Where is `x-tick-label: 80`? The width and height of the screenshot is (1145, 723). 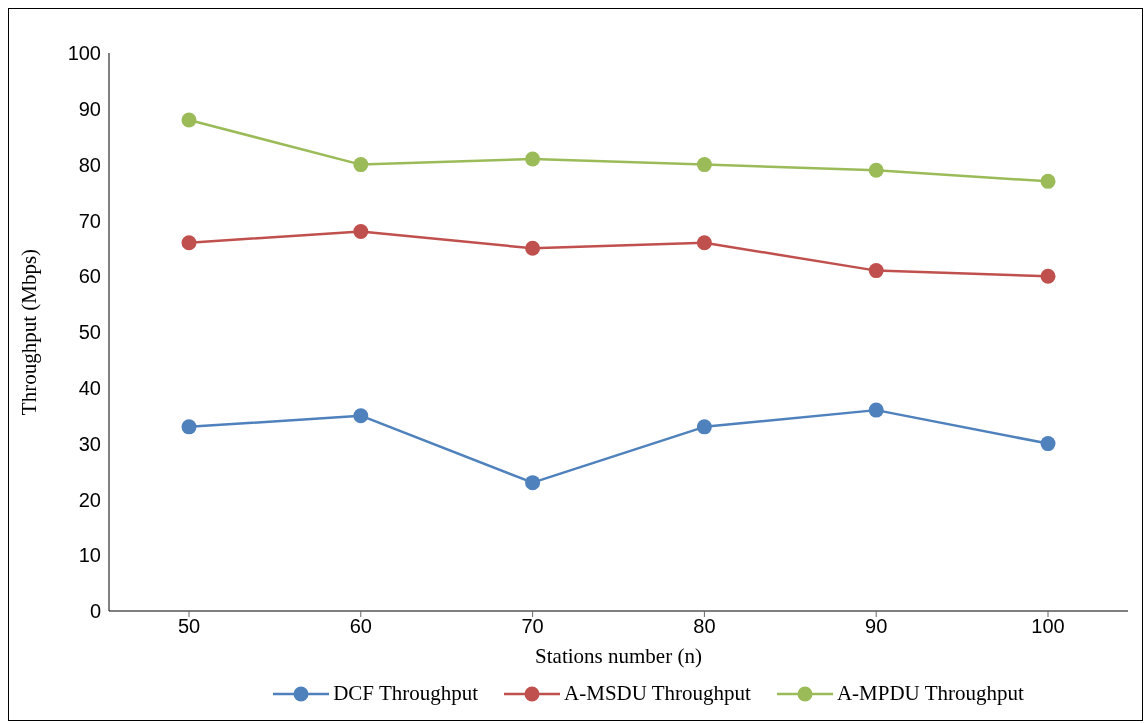 x-tick-label: 80 is located at coordinates (704, 626).